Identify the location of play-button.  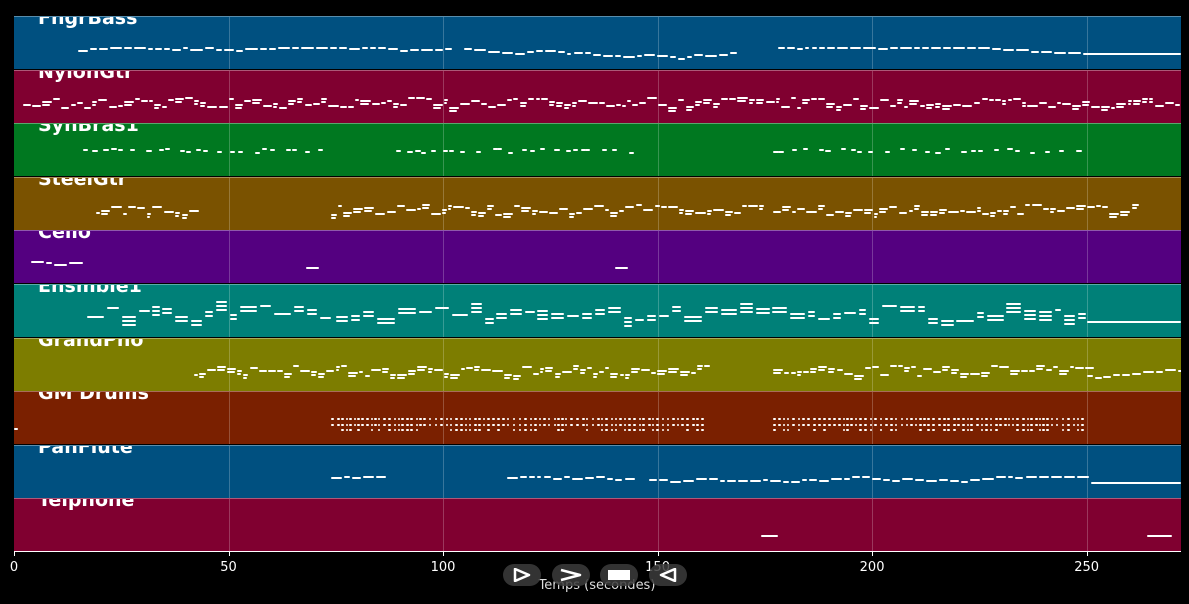
(522, 575).